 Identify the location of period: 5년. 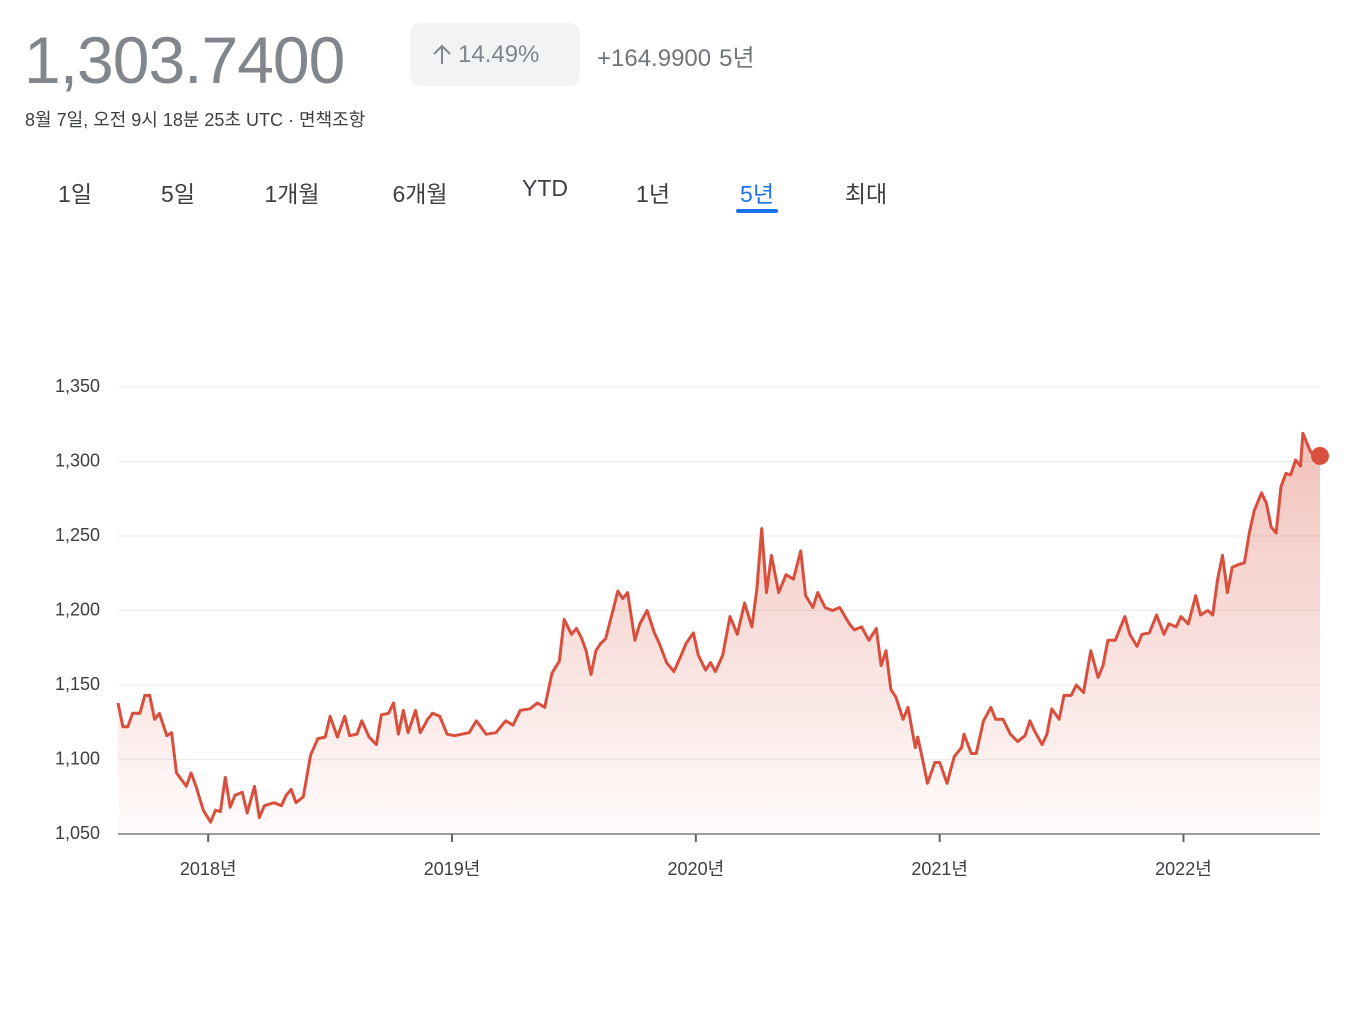
(737, 58).